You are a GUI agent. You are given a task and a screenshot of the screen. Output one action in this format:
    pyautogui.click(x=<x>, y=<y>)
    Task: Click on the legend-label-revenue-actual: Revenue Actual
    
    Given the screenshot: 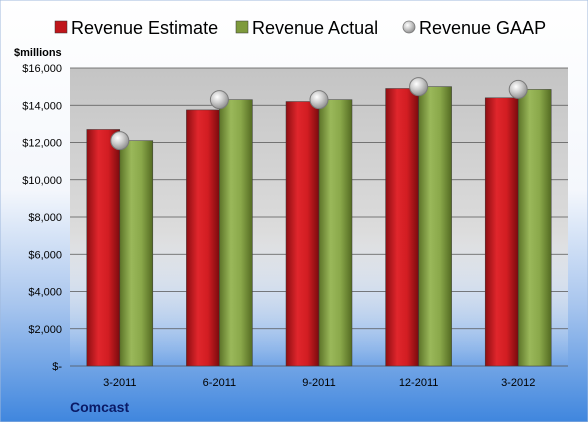 What is the action you would take?
    pyautogui.click(x=315, y=28)
    